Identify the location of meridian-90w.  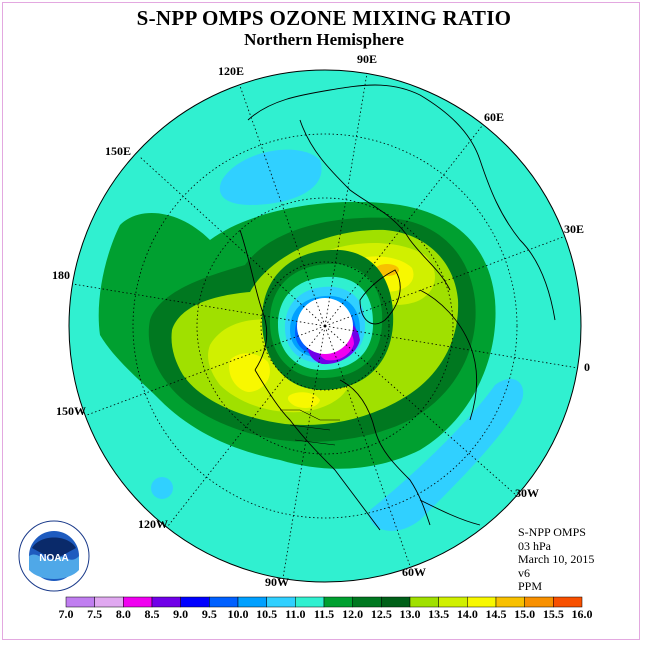
(304, 452).